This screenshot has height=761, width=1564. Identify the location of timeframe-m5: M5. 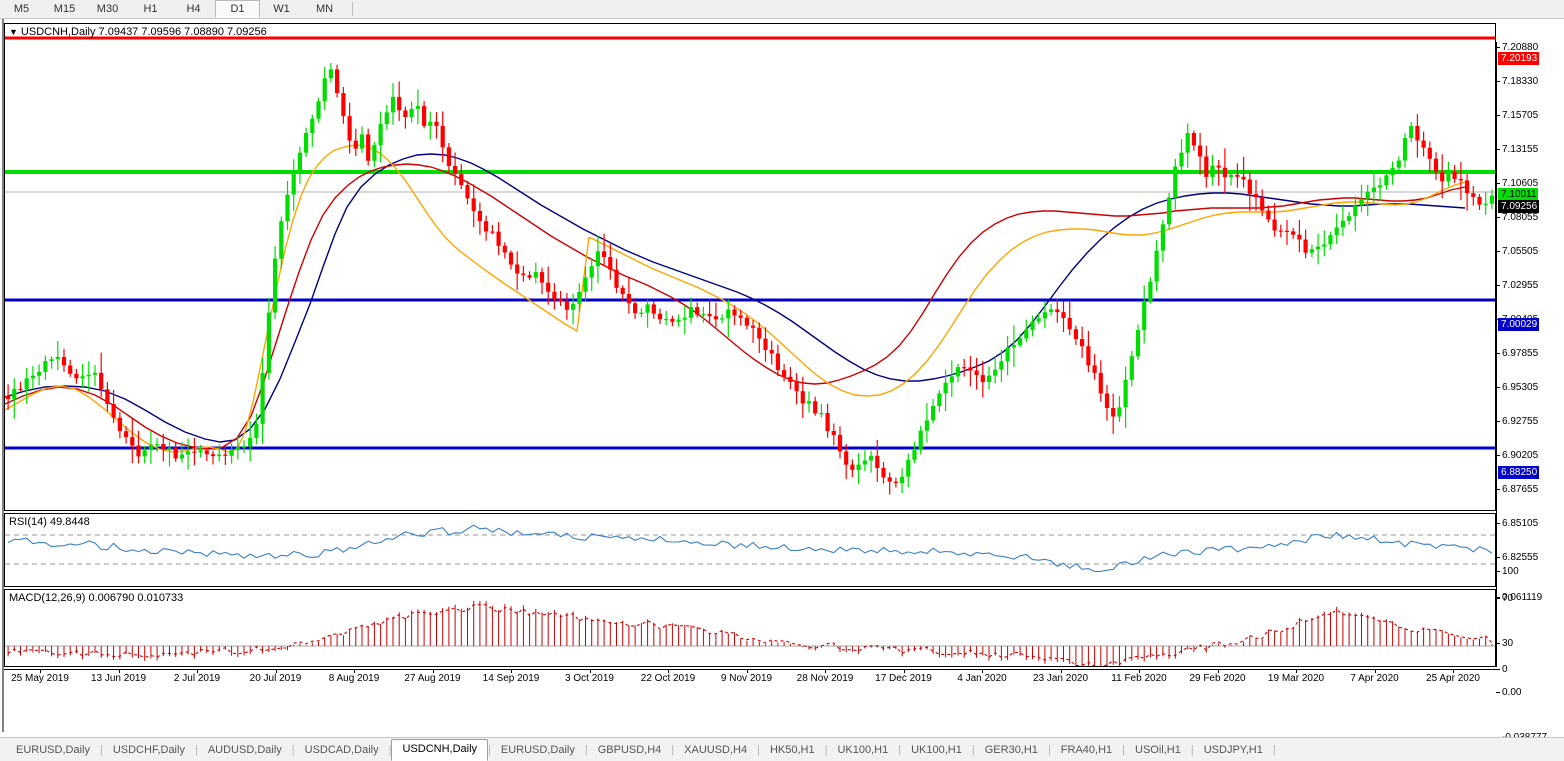
(21, 9).